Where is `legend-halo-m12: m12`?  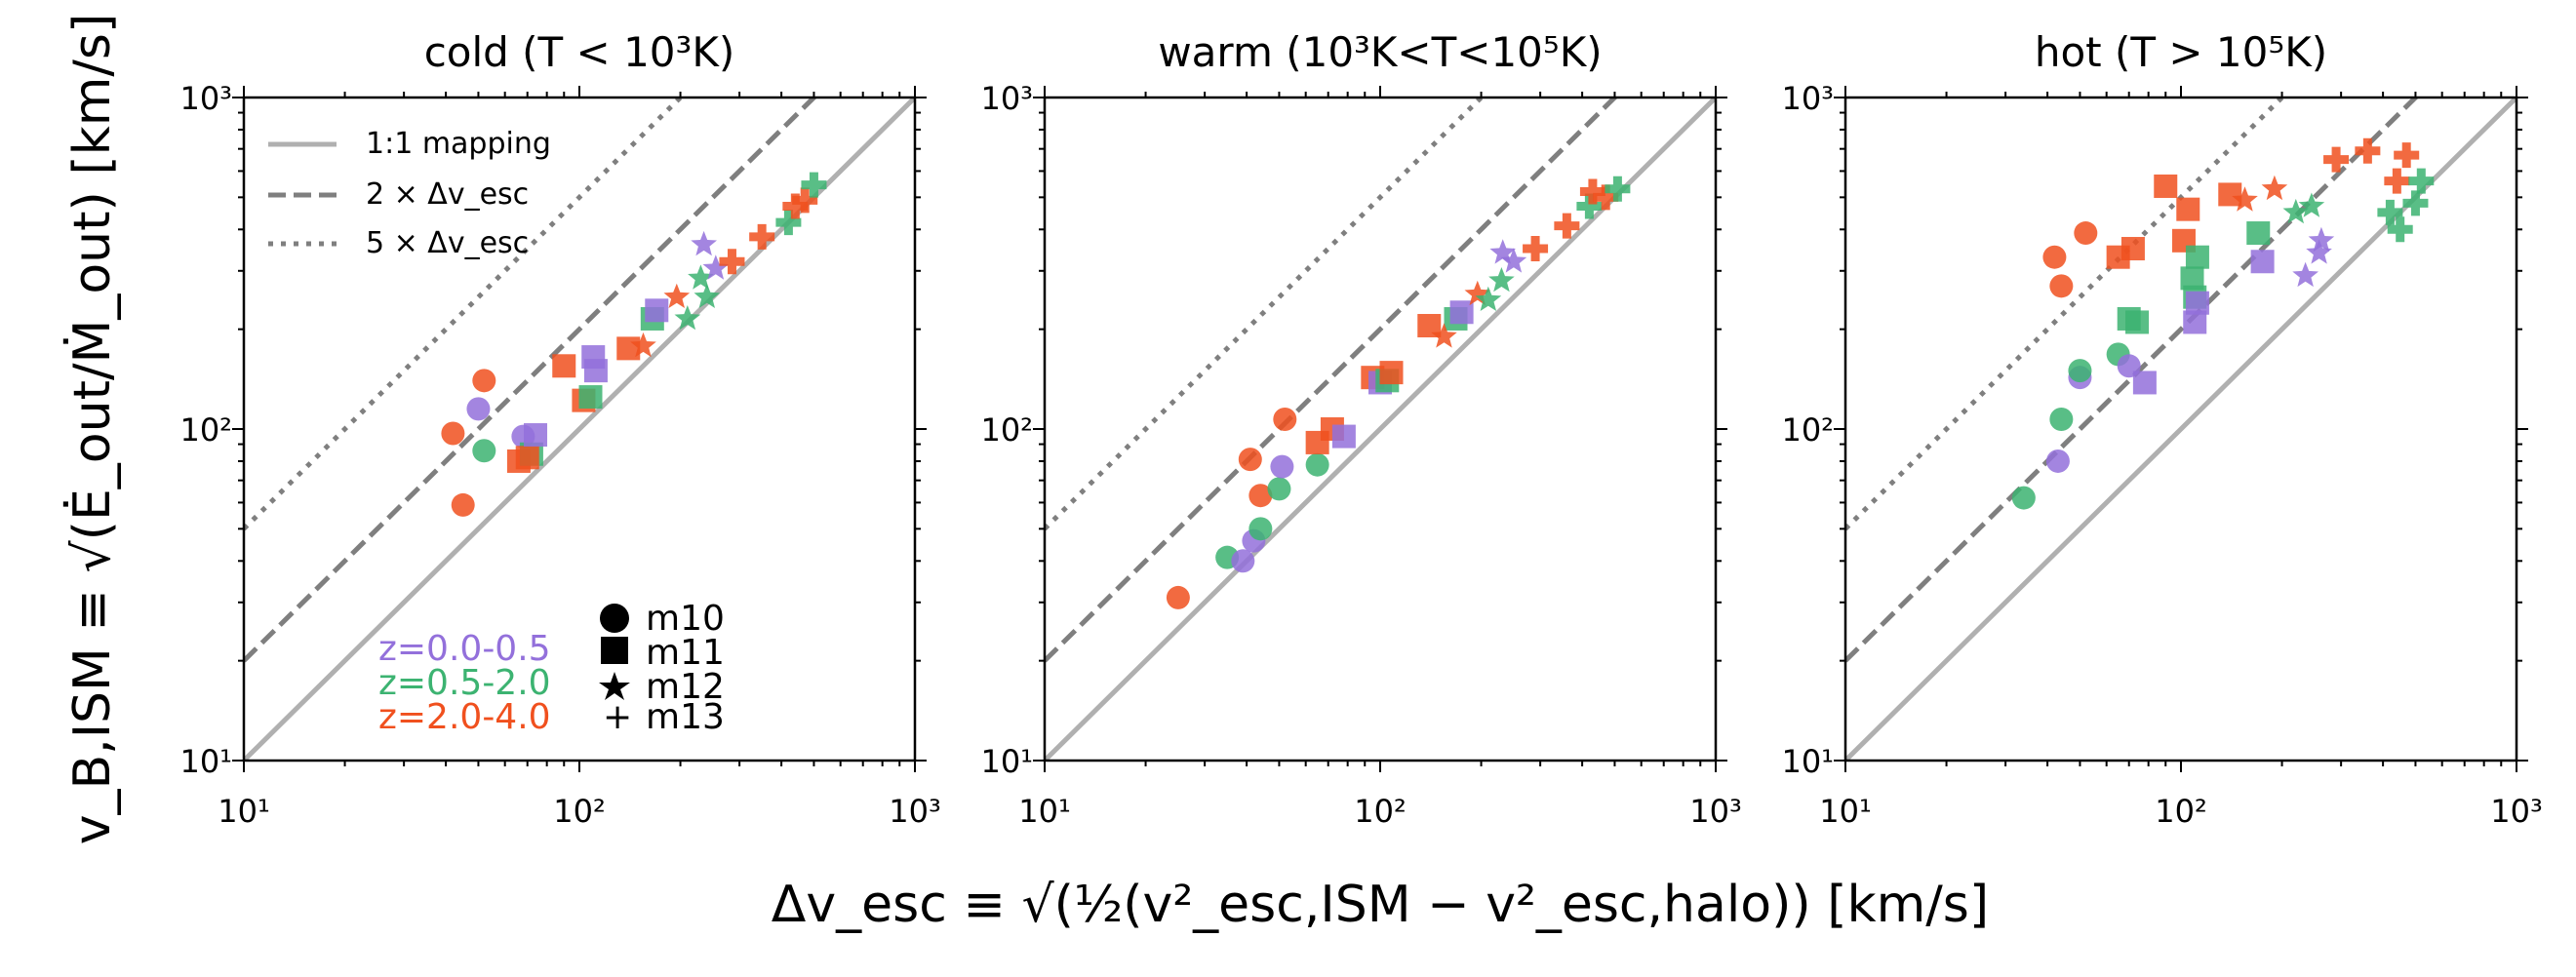
legend-halo-m12: m12 is located at coordinates (685, 687).